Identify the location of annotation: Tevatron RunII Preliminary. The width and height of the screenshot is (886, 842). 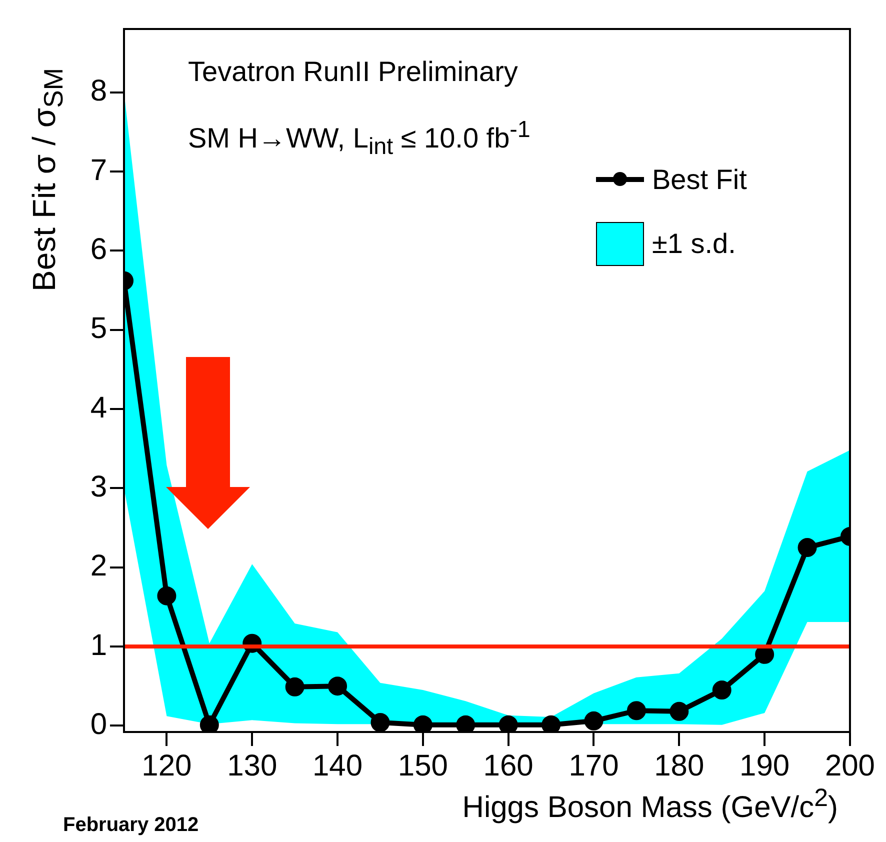
(353, 72).